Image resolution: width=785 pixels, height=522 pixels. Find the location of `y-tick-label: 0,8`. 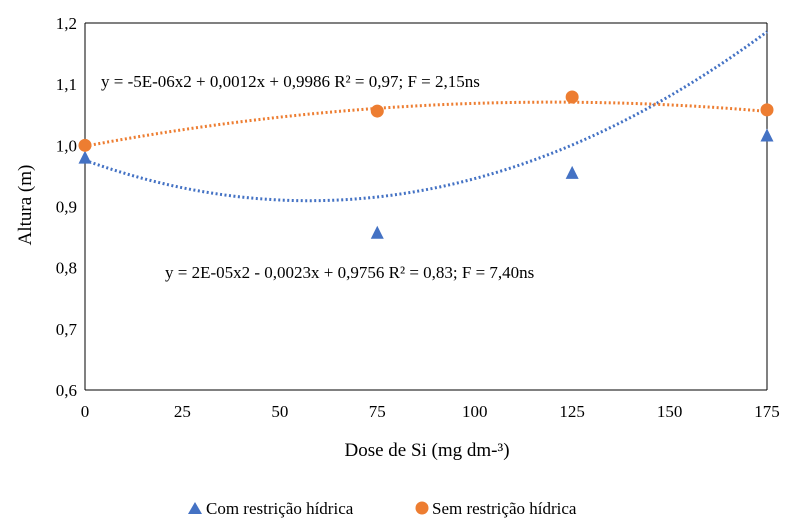

y-tick-label: 0,8 is located at coordinates (66, 268).